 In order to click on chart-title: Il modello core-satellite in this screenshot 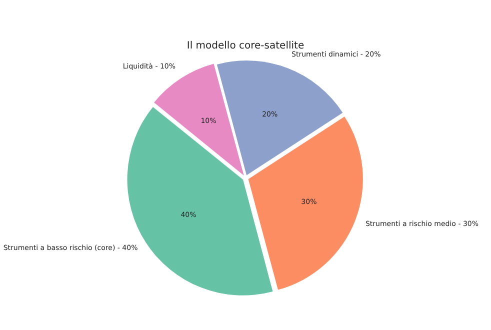, I will do `click(245, 46)`.